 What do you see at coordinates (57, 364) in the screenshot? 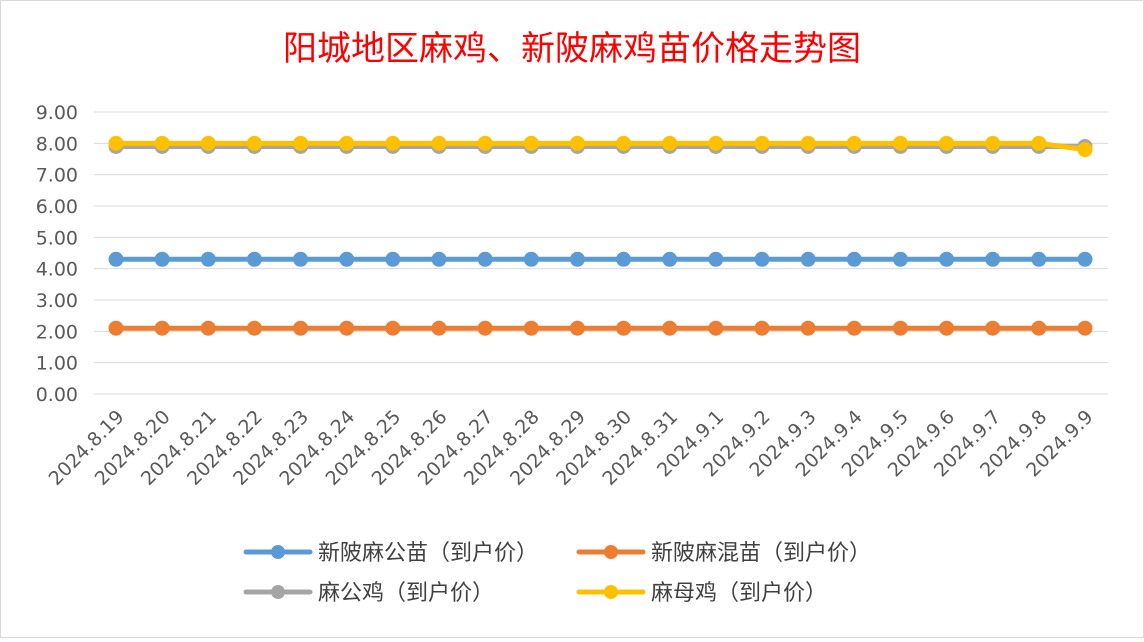
I see `y-tick-label: 1.00` at bounding box center [57, 364].